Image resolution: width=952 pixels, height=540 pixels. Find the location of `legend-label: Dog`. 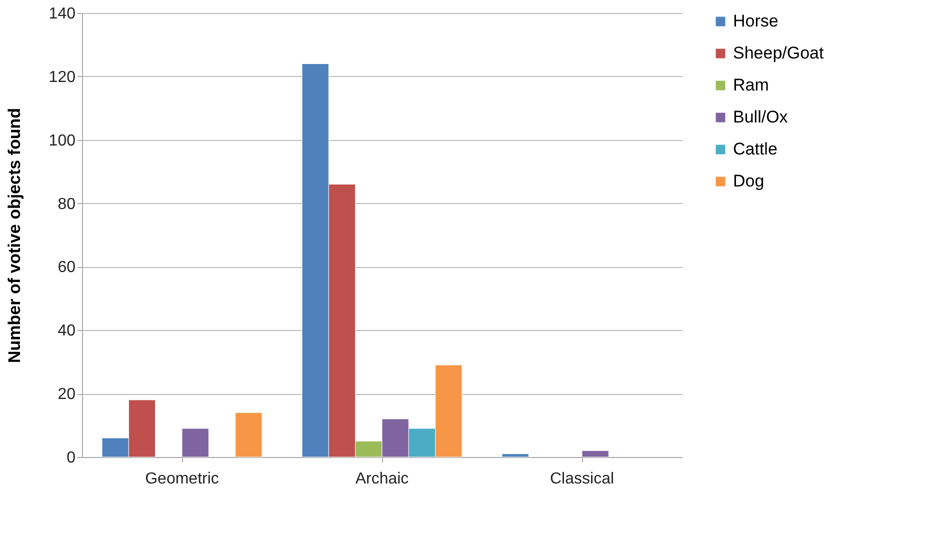

legend-label: Dog is located at coordinates (748, 181).